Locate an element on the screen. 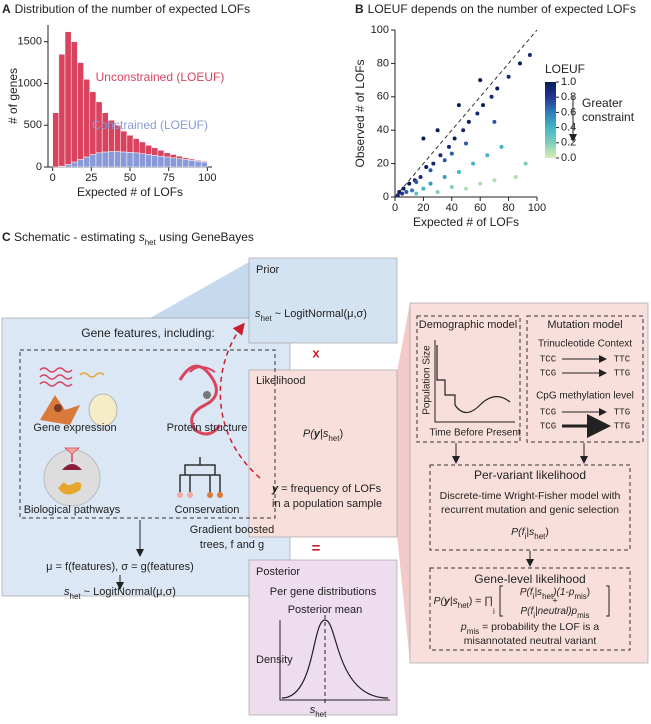 The width and height of the screenshot is (651, 724). colorbar-tick-label: 1.0 is located at coordinates (568, 82).